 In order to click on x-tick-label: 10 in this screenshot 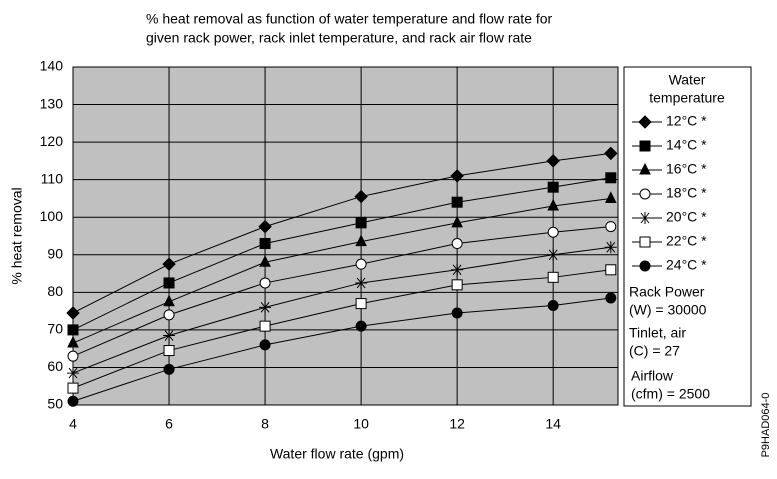, I will do `click(361, 424)`.